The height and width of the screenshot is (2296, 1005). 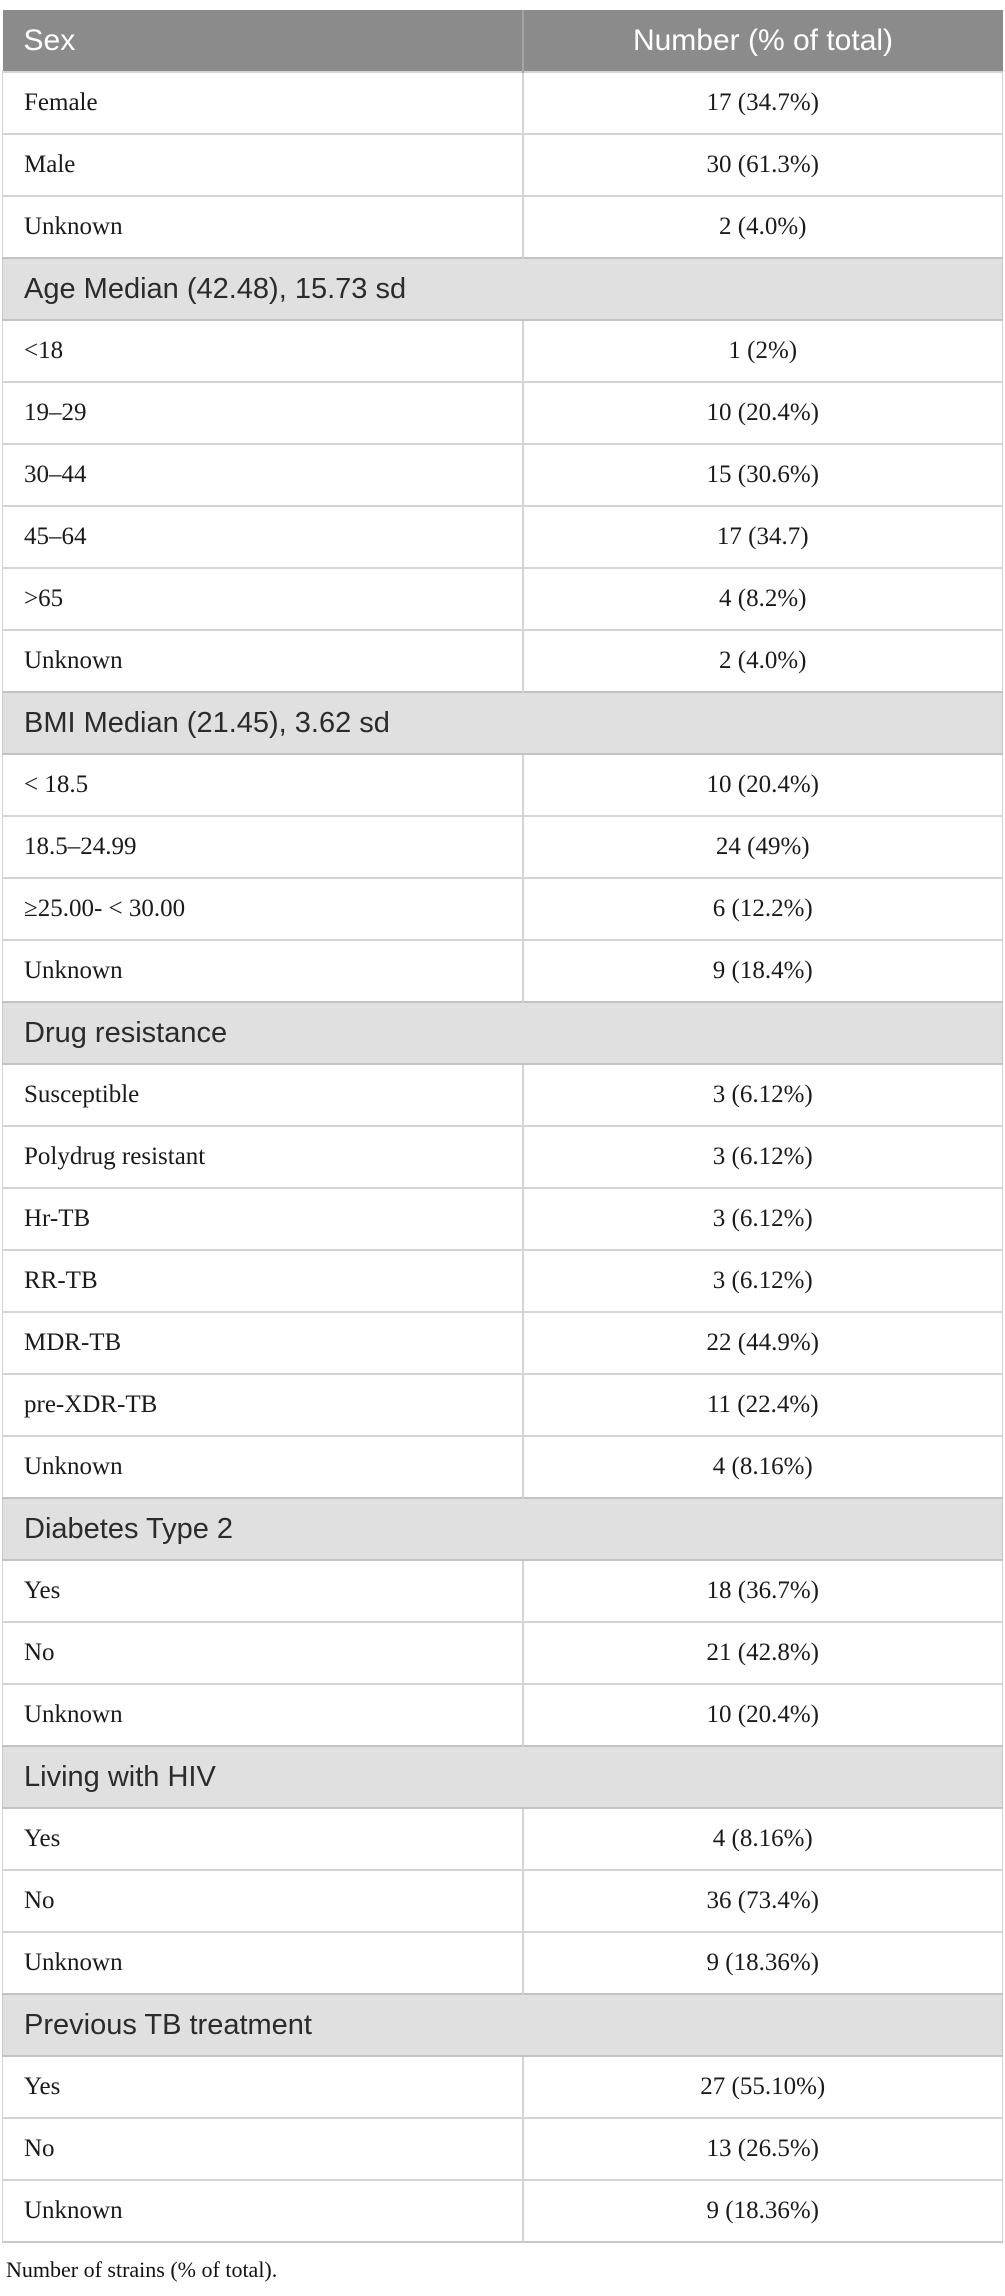 I want to click on table-row: Unknown 9 (18.4%), so click(x=502, y=970).